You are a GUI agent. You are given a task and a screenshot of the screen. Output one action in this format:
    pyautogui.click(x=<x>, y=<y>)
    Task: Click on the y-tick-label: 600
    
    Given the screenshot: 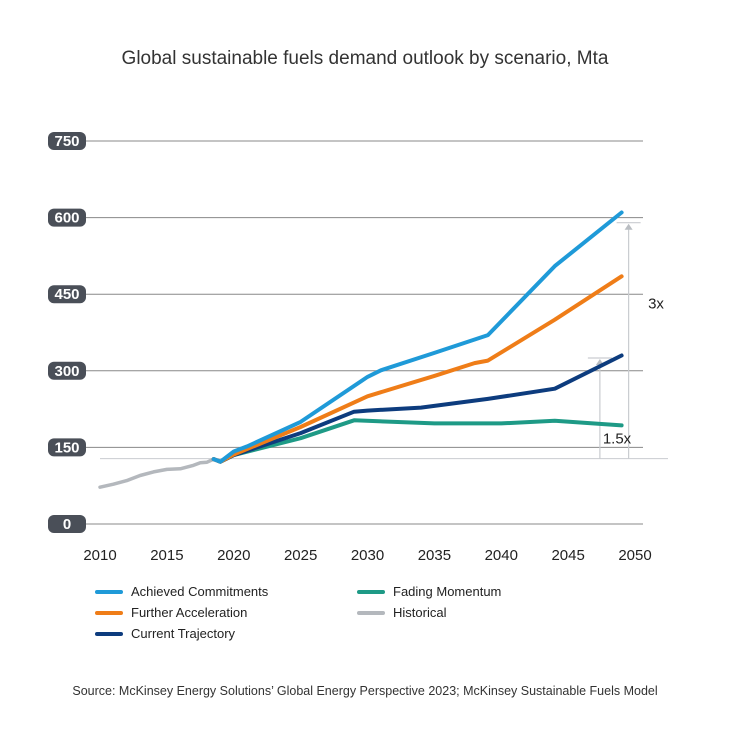 What is the action you would take?
    pyautogui.click(x=66, y=218)
    